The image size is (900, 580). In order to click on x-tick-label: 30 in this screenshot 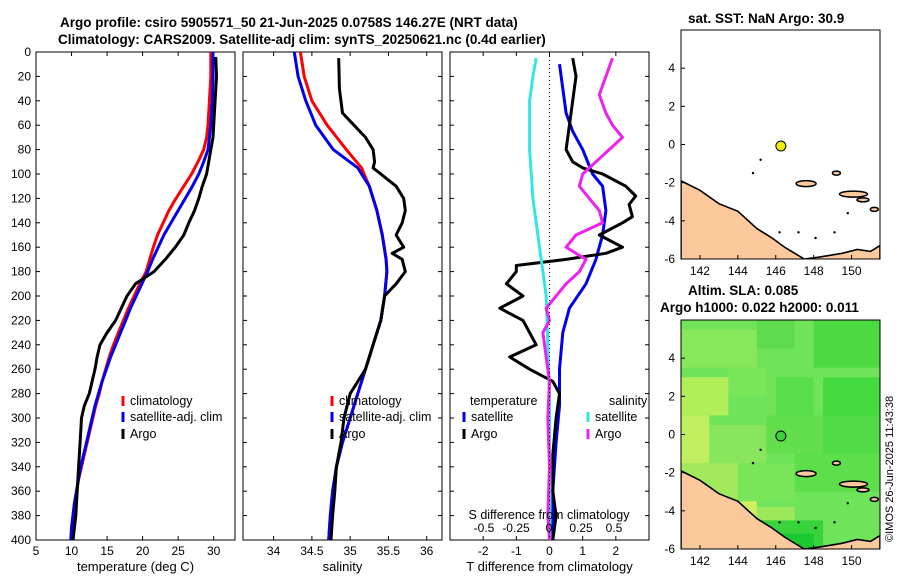, I will do `click(214, 551)`.